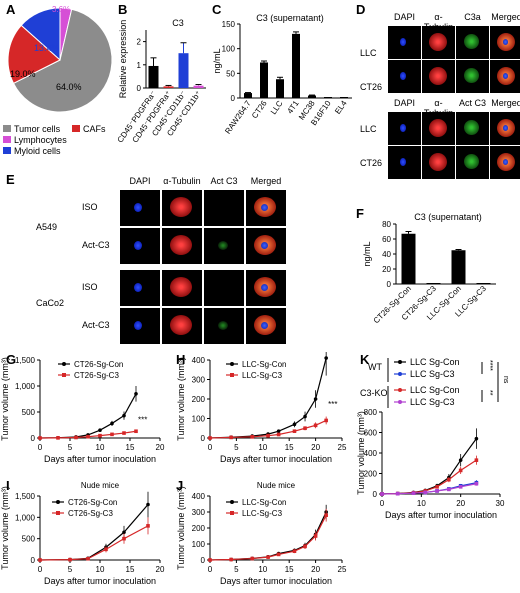  I want to click on legend-label-1: LLC Sg-Con, so click(435, 362).